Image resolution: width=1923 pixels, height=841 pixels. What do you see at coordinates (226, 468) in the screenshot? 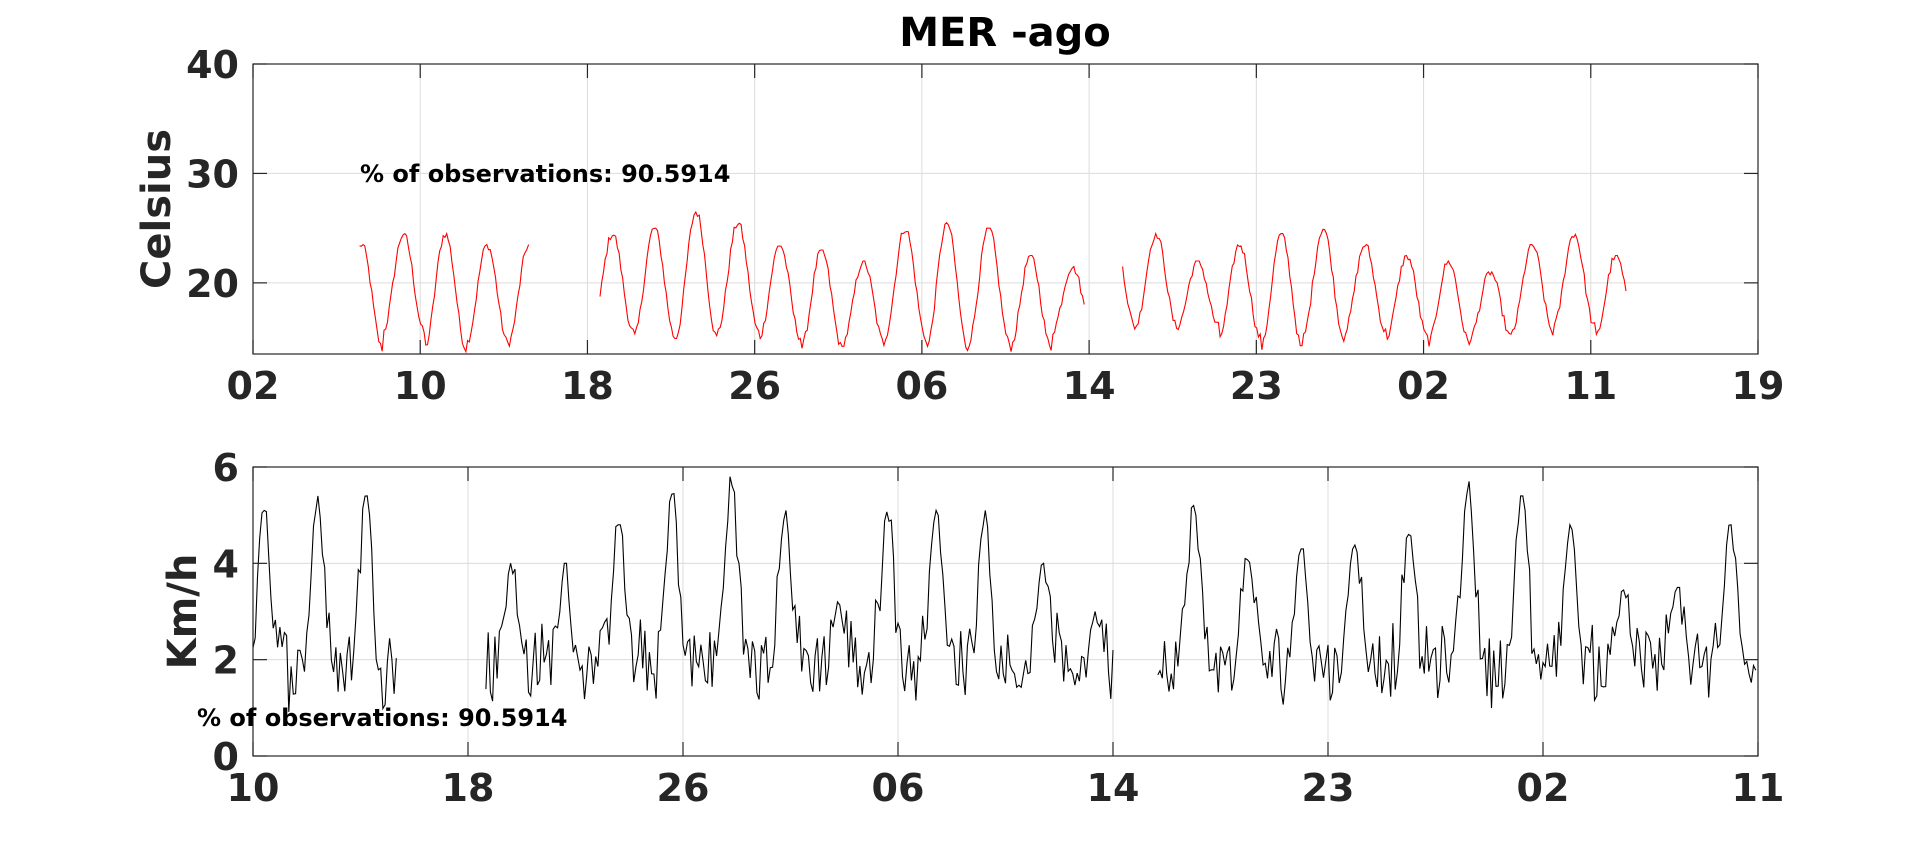
I see `y-tick-label: 6` at bounding box center [226, 468].